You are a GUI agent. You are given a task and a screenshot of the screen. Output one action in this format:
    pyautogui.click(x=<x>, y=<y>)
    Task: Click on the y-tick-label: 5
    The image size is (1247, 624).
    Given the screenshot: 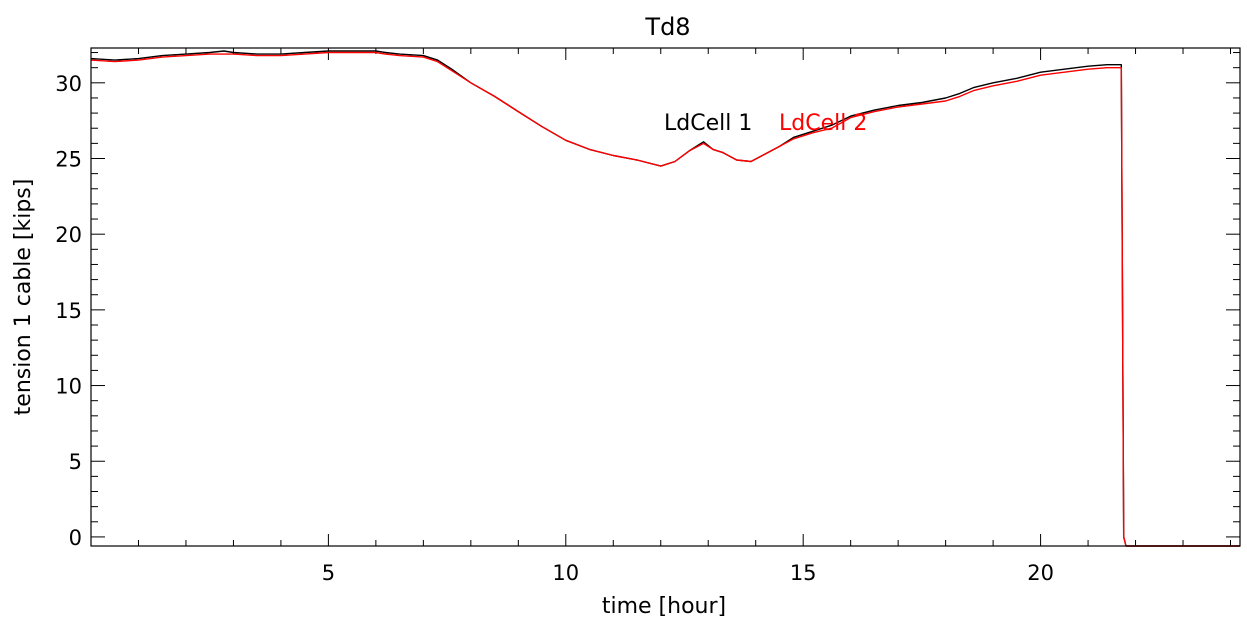 What is the action you would take?
    pyautogui.click(x=75, y=462)
    